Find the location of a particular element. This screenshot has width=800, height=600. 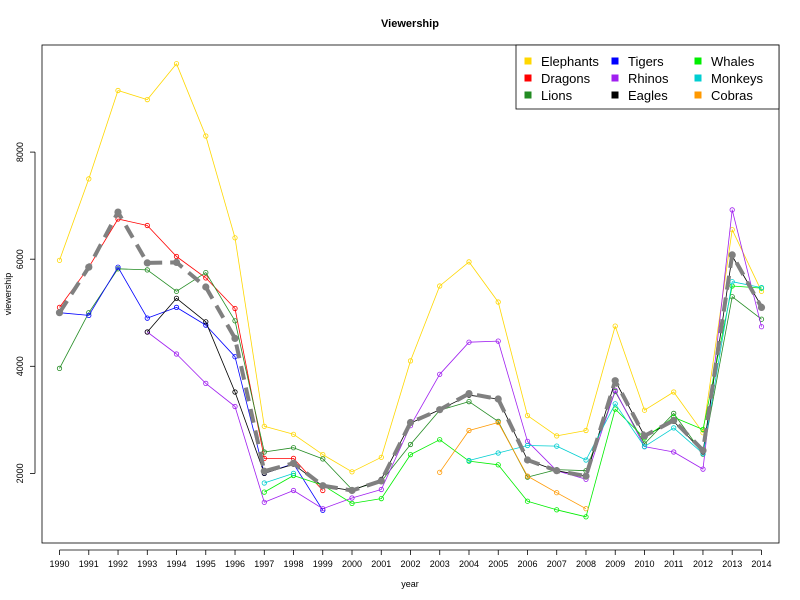

legend-label-cobras: Cobras is located at coordinates (732, 95).